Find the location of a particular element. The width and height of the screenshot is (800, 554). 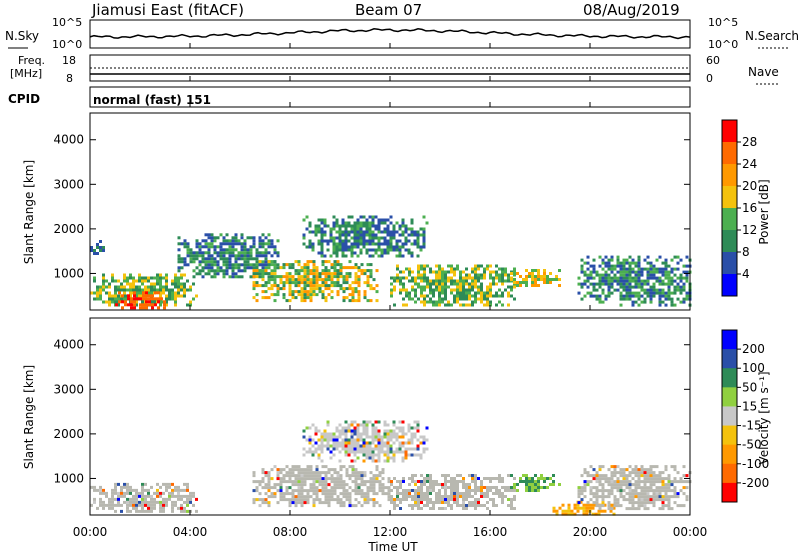

colorbar-swatch is located at coordinates (729, 492).